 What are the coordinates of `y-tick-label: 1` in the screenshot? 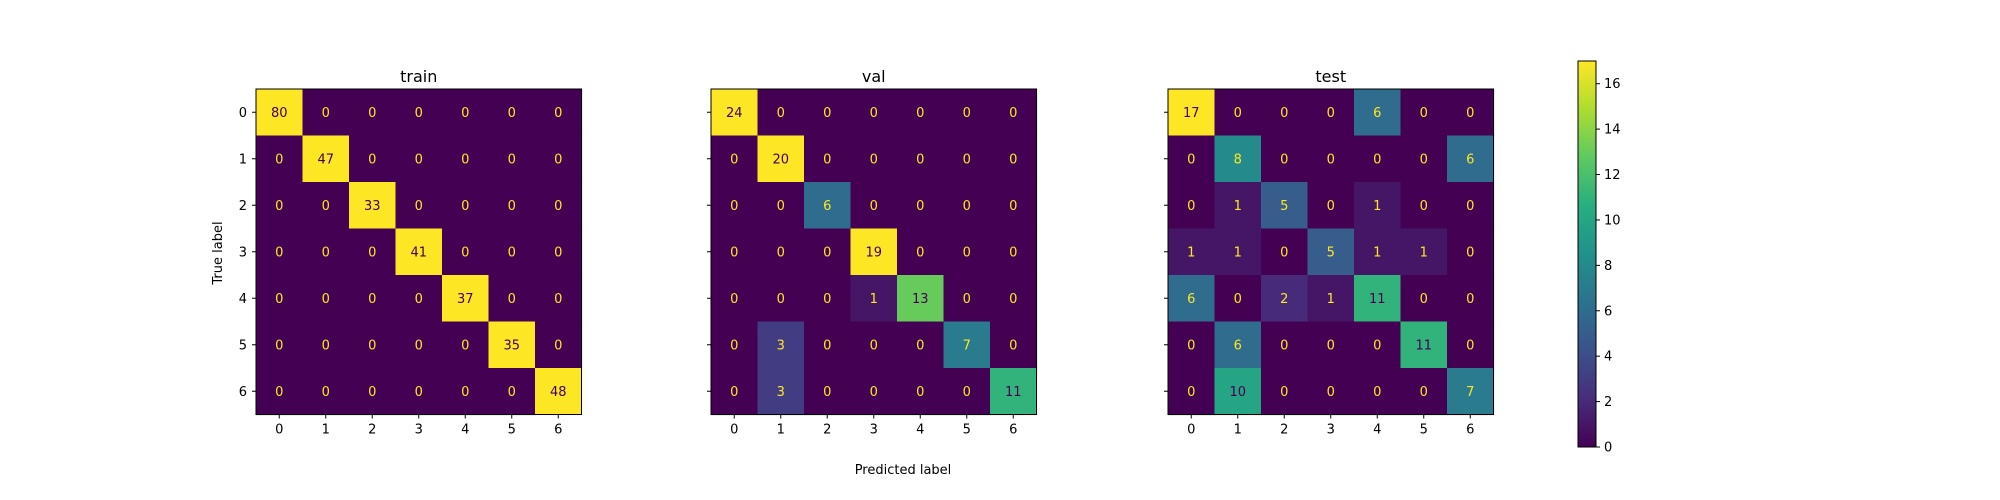 It's located at (243, 159).